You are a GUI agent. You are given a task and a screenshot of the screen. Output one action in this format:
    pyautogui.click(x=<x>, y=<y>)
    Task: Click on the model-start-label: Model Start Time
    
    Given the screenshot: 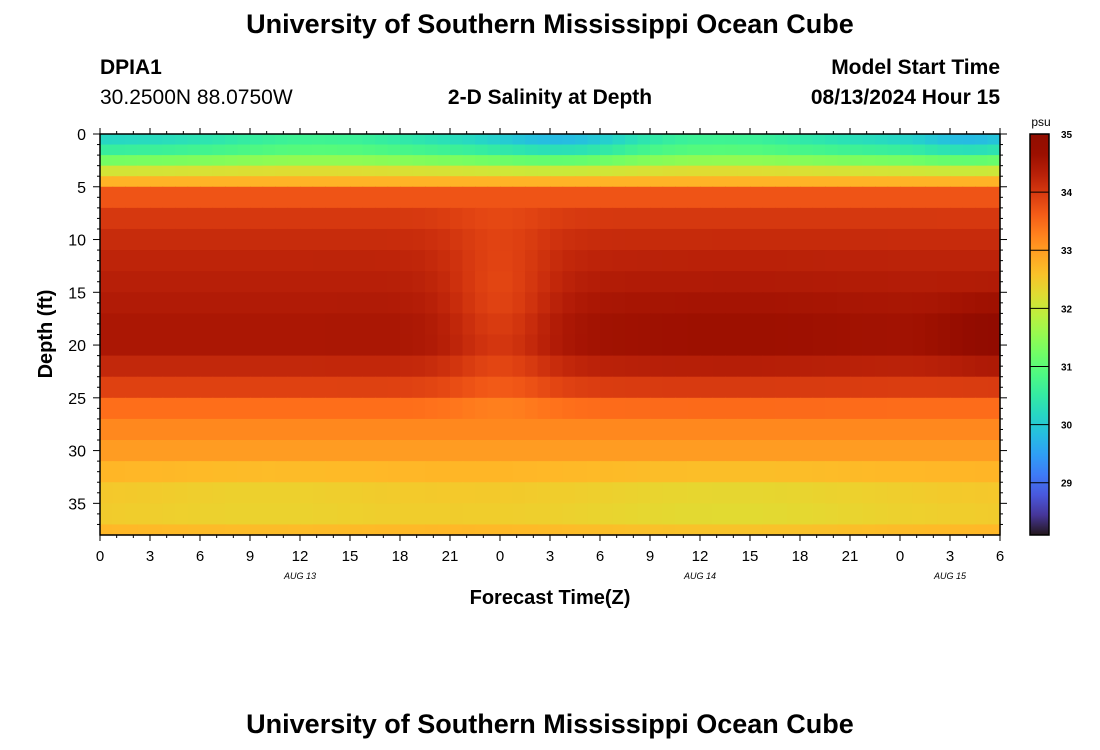 What is the action you would take?
    pyautogui.click(x=915, y=67)
    